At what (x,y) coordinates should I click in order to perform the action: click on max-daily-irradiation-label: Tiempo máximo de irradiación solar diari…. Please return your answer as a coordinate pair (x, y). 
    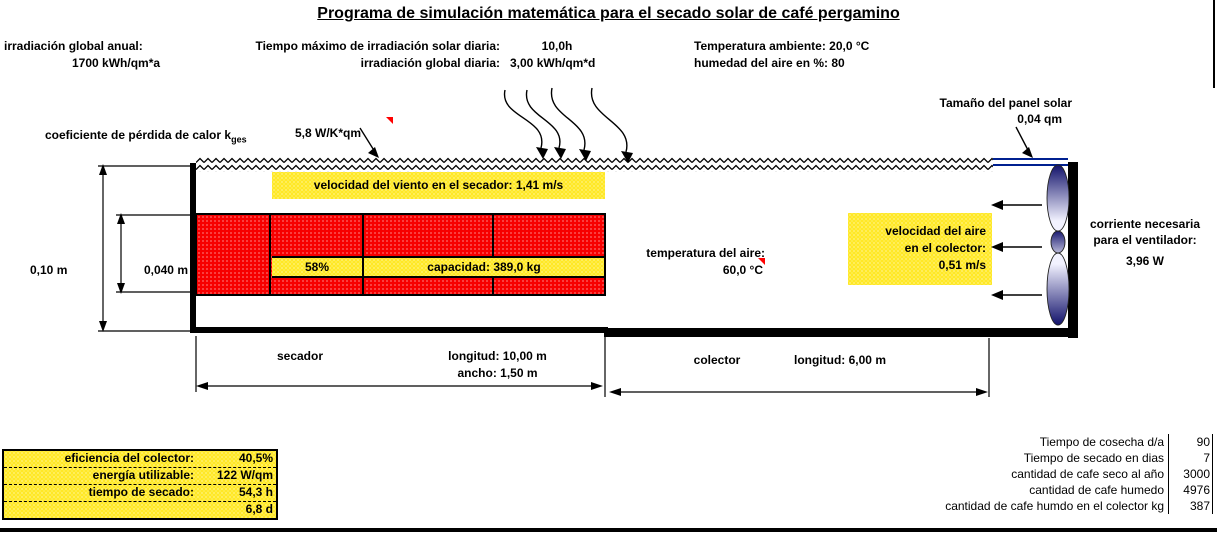
    Looking at the image, I should click on (377, 46).